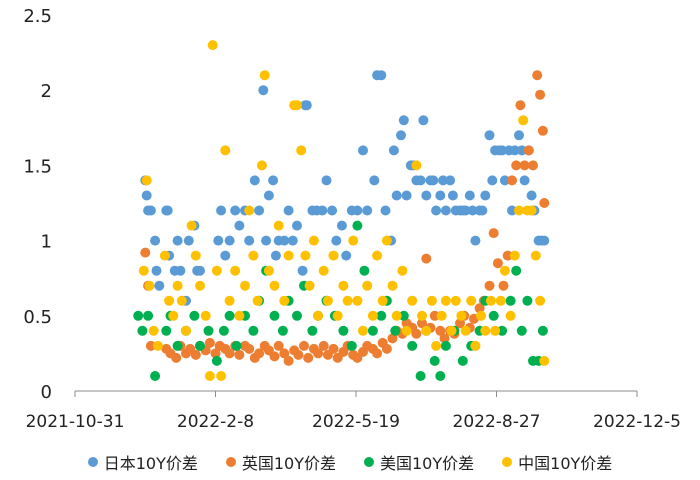  What do you see at coordinates (215, 422) in the screenshot?
I see `x-tick-label: 2022-2-8` at bounding box center [215, 422].